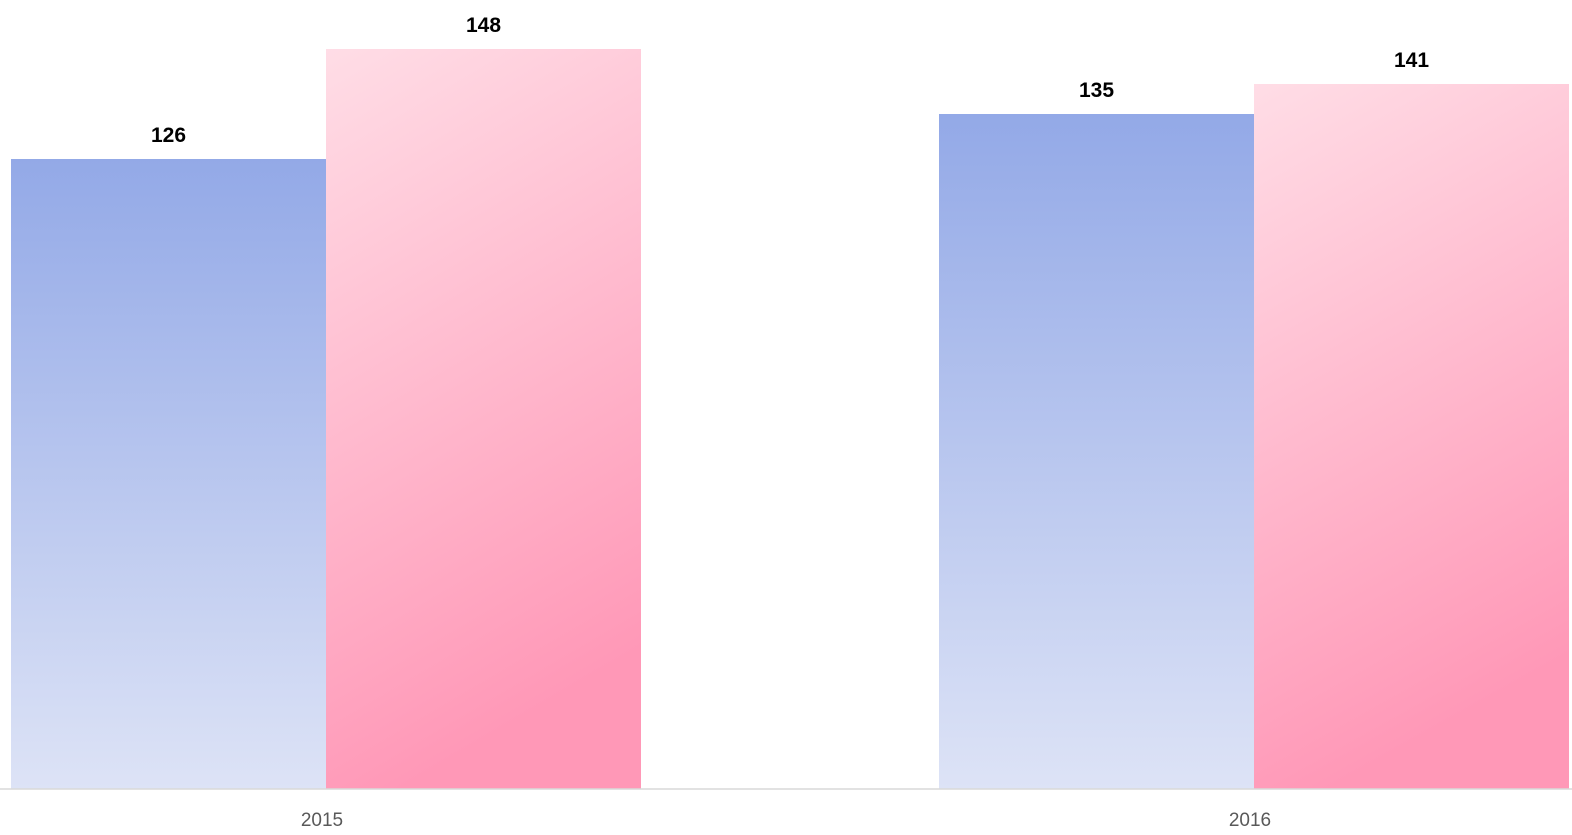 This screenshot has height=835, width=1572. Describe the element at coordinates (786, 820) in the screenshot. I see `x-tick-labels: 2015 2016` at that location.